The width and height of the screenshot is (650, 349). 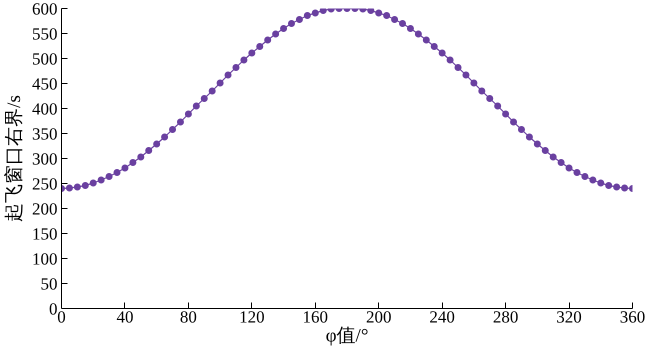 I want to click on y-tick-label: 400, so click(x=45, y=109).